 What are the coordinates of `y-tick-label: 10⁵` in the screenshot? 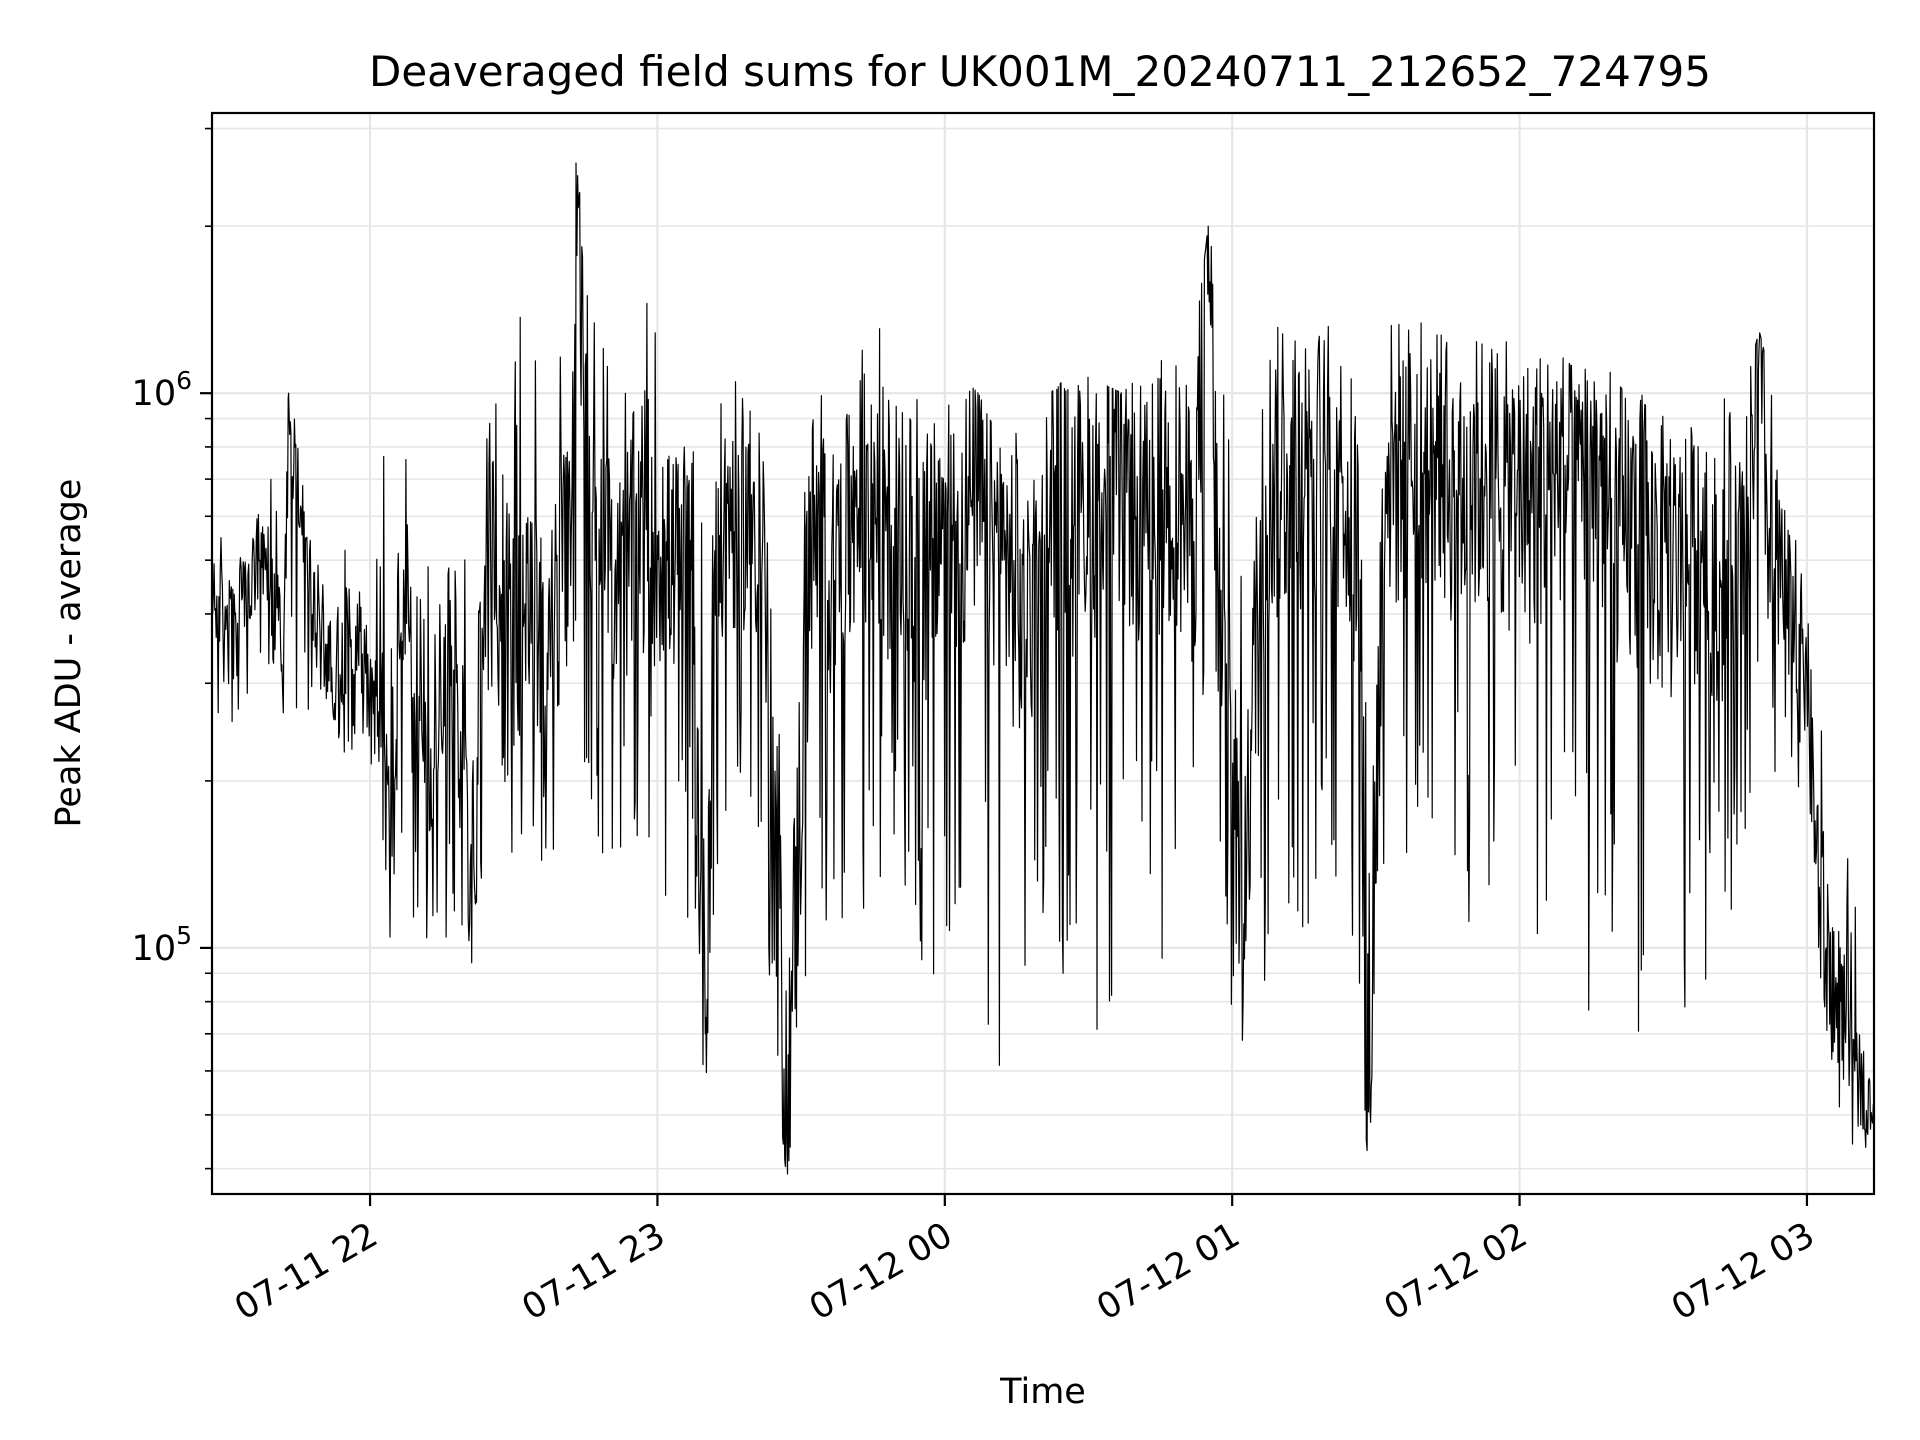 It's located at (162, 945).